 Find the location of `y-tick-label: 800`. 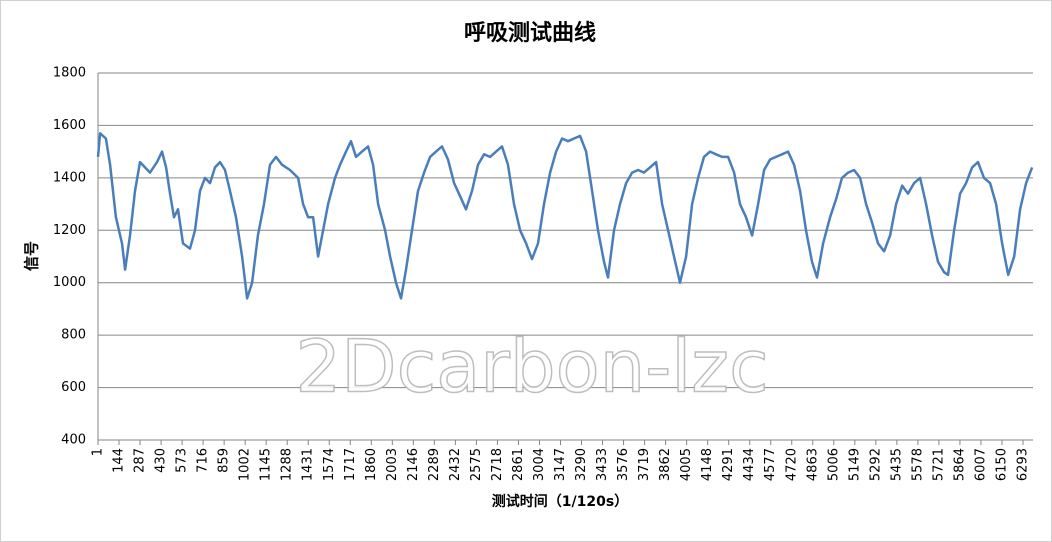

y-tick-label: 800 is located at coordinates (73, 335).